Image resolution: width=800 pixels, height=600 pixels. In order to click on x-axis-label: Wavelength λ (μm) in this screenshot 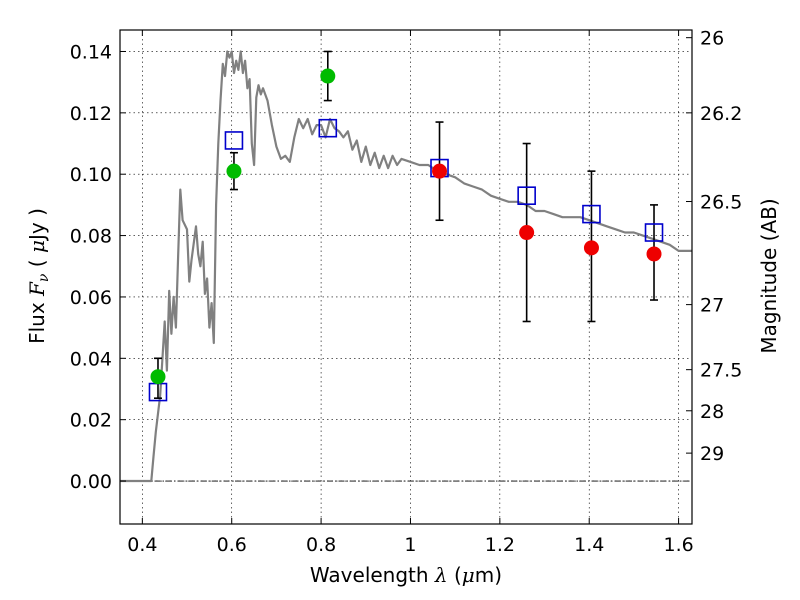, I will do `click(406, 575)`.